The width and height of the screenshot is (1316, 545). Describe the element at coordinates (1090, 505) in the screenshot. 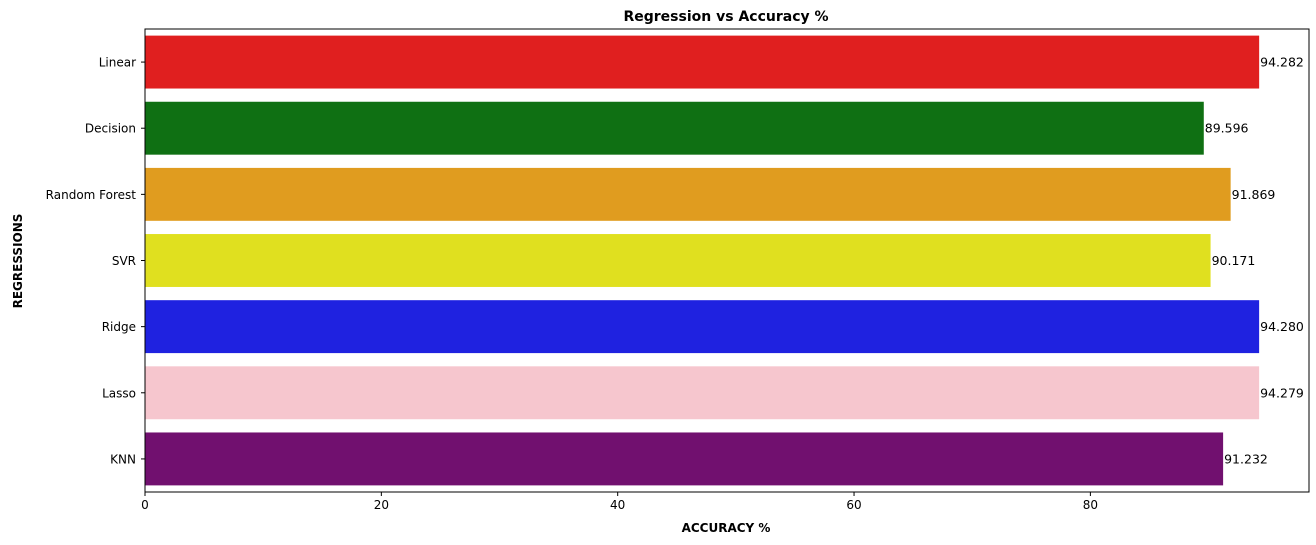

I see `x-tick-label-80: 80` at that location.